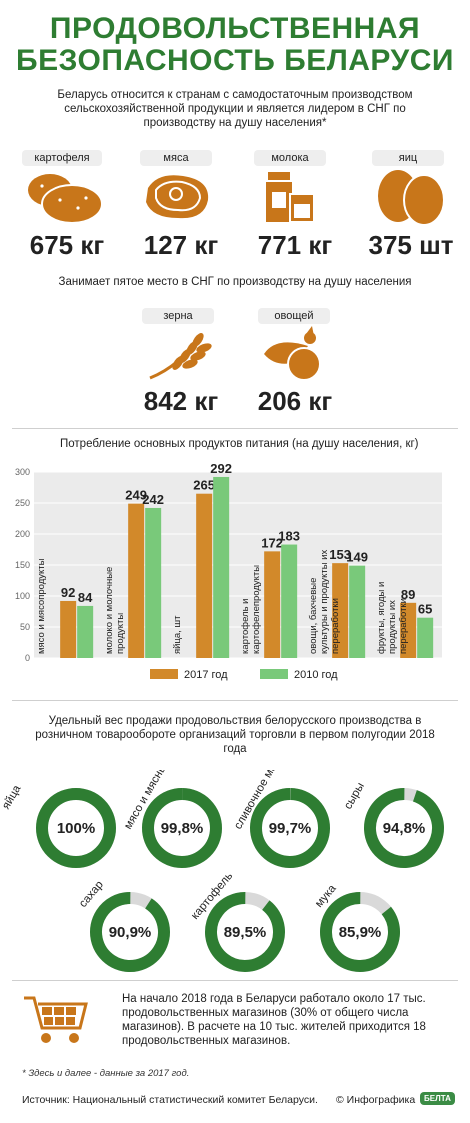 This screenshot has width=470, height=1123. What do you see at coordinates (295, 401) in the screenshot?
I see `fifth-value-vegetables: 206 кг` at bounding box center [295, 401].